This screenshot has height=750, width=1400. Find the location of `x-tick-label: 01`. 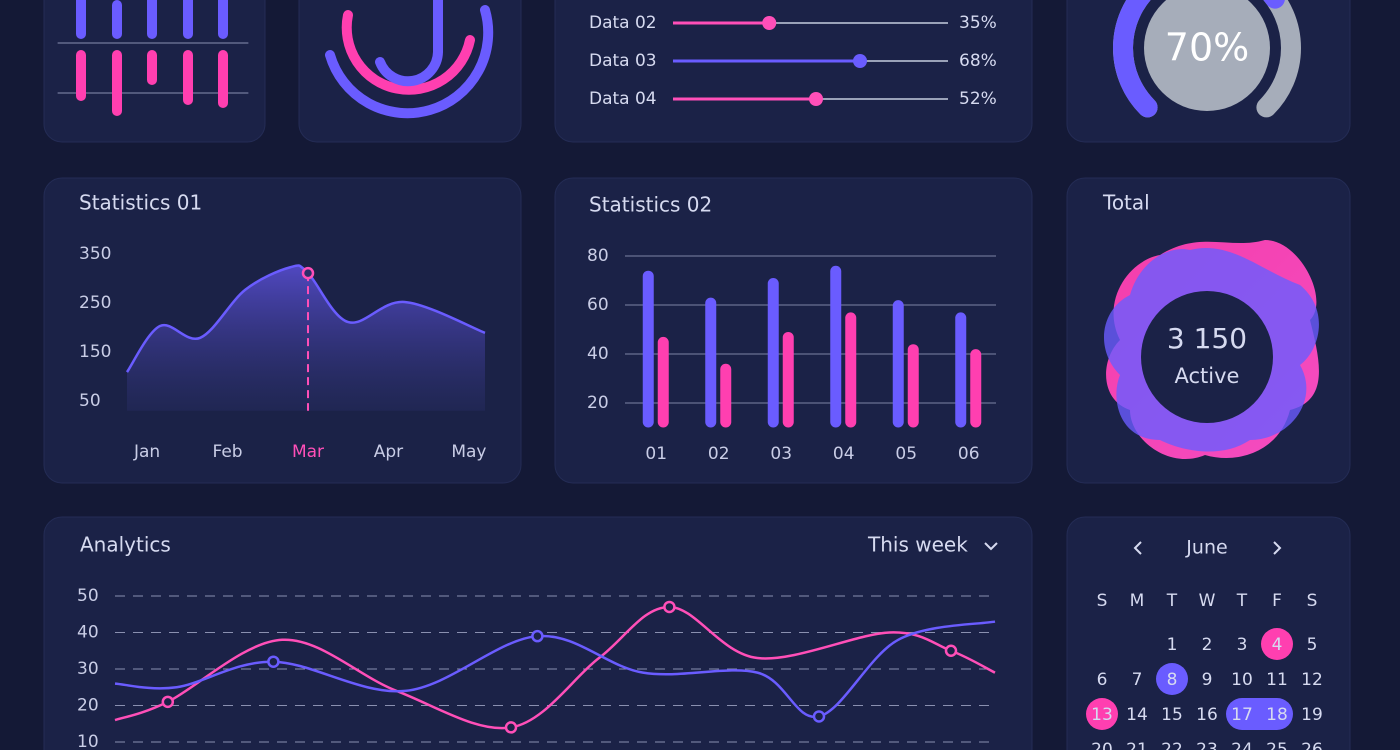

x-tick-label: 01 is located at coordinates (656, 454).